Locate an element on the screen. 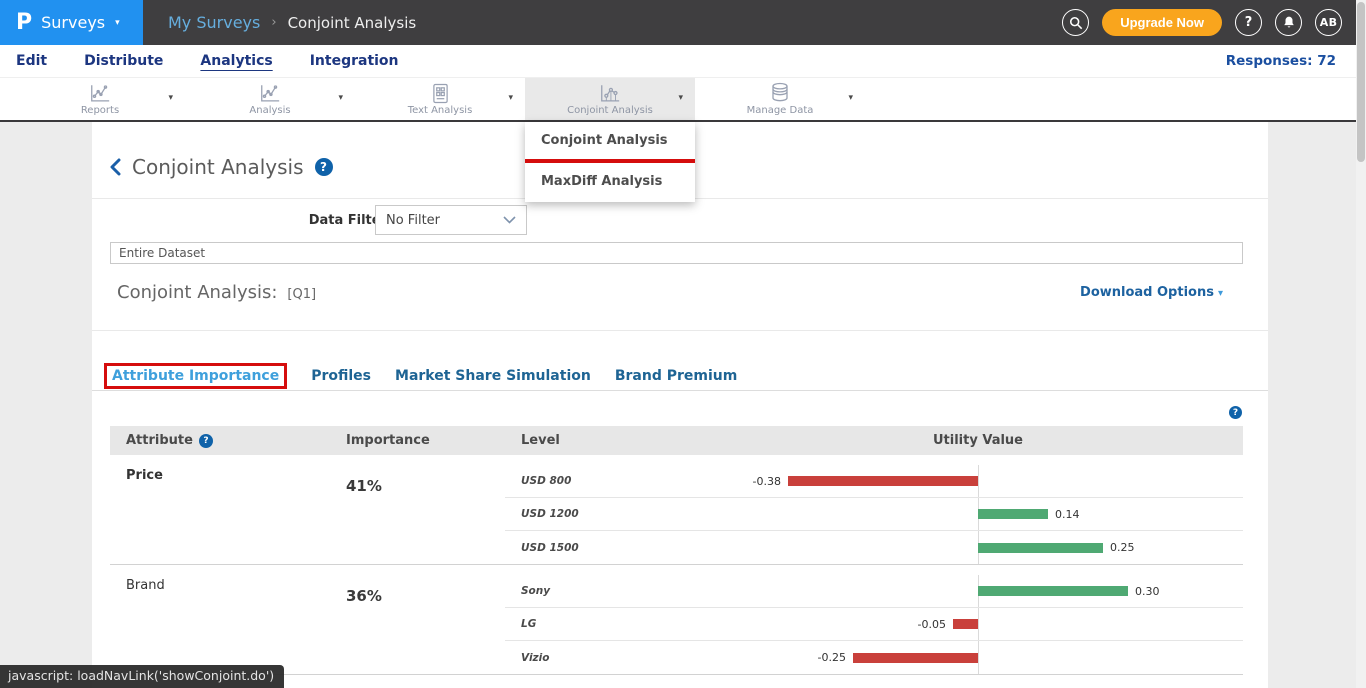 The height and width of the screenshot is (688, 1366). question-reference: [Q1] is located at coordinates (302, 294).